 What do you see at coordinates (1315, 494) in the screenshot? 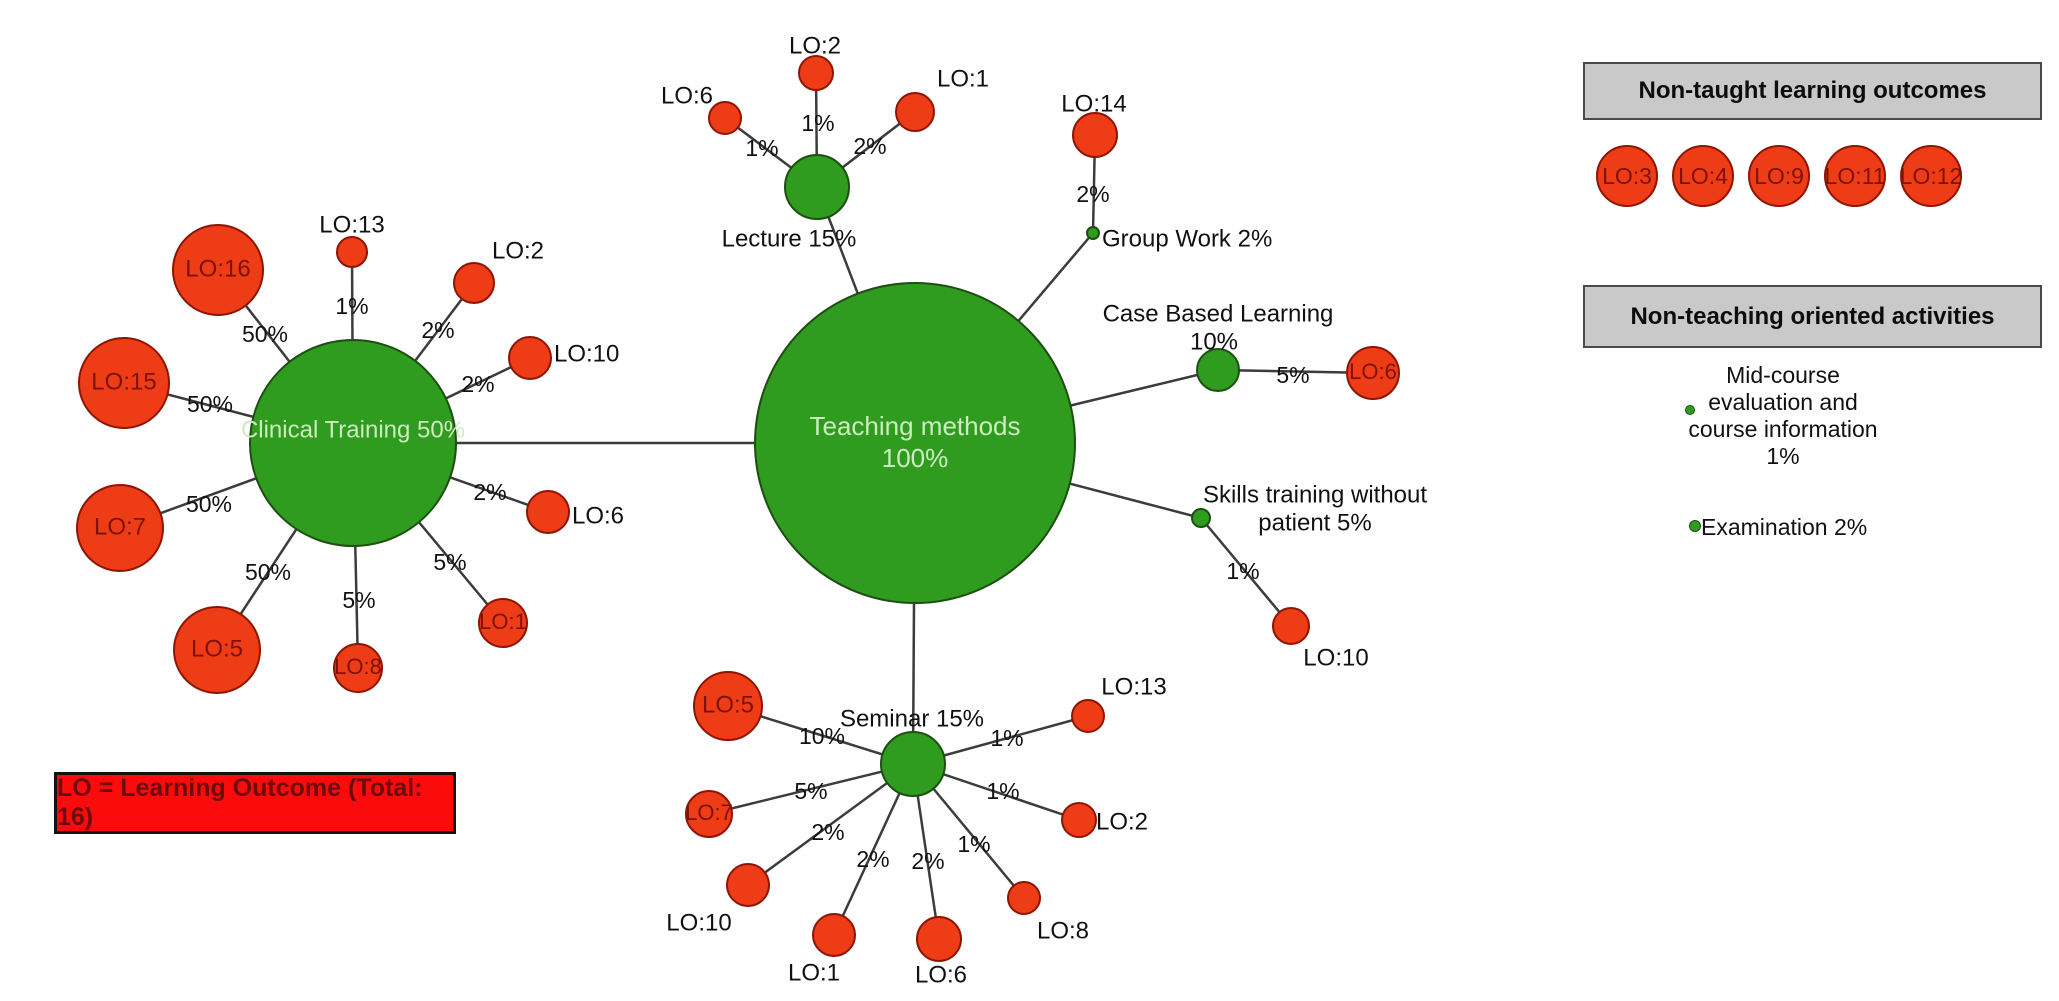
I see `skills-label-1: Skills training without` at bounding box center [1315, 494].